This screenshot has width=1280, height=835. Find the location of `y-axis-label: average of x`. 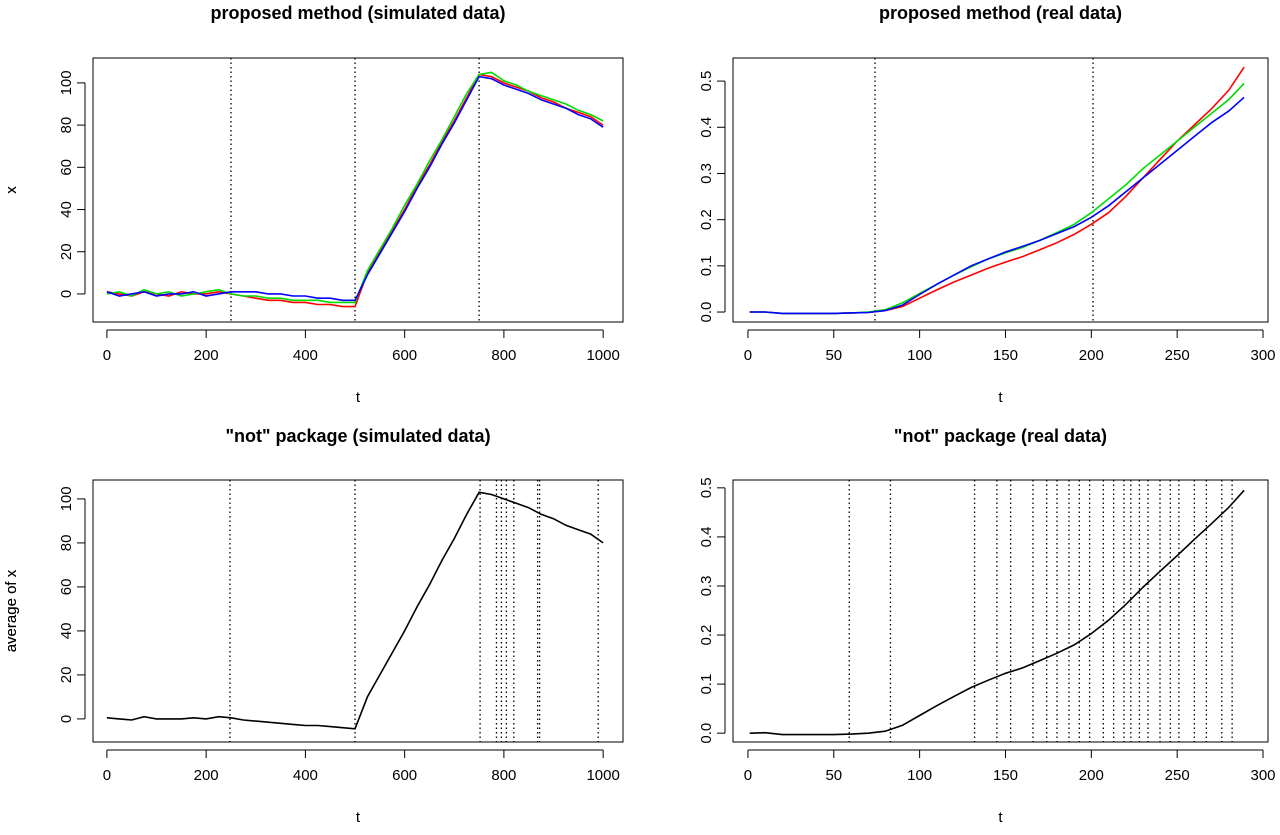

y-axis-label: average of x is located at coordinates (11, 610).